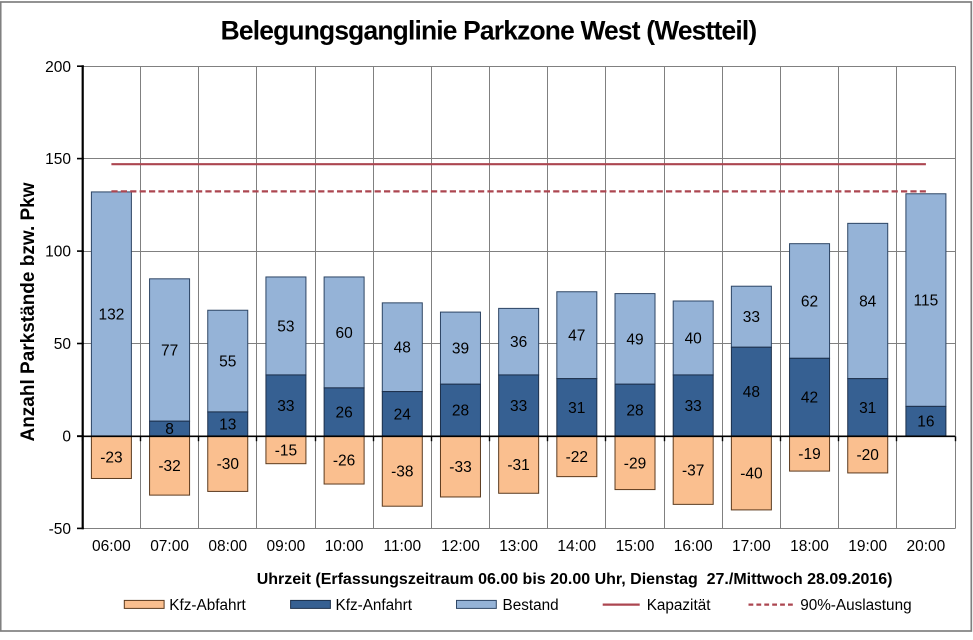 The image size is (973, 640). Describe the element at coordinates (751, 473) in the screenshot. I see `svg-text: -40` at that location.